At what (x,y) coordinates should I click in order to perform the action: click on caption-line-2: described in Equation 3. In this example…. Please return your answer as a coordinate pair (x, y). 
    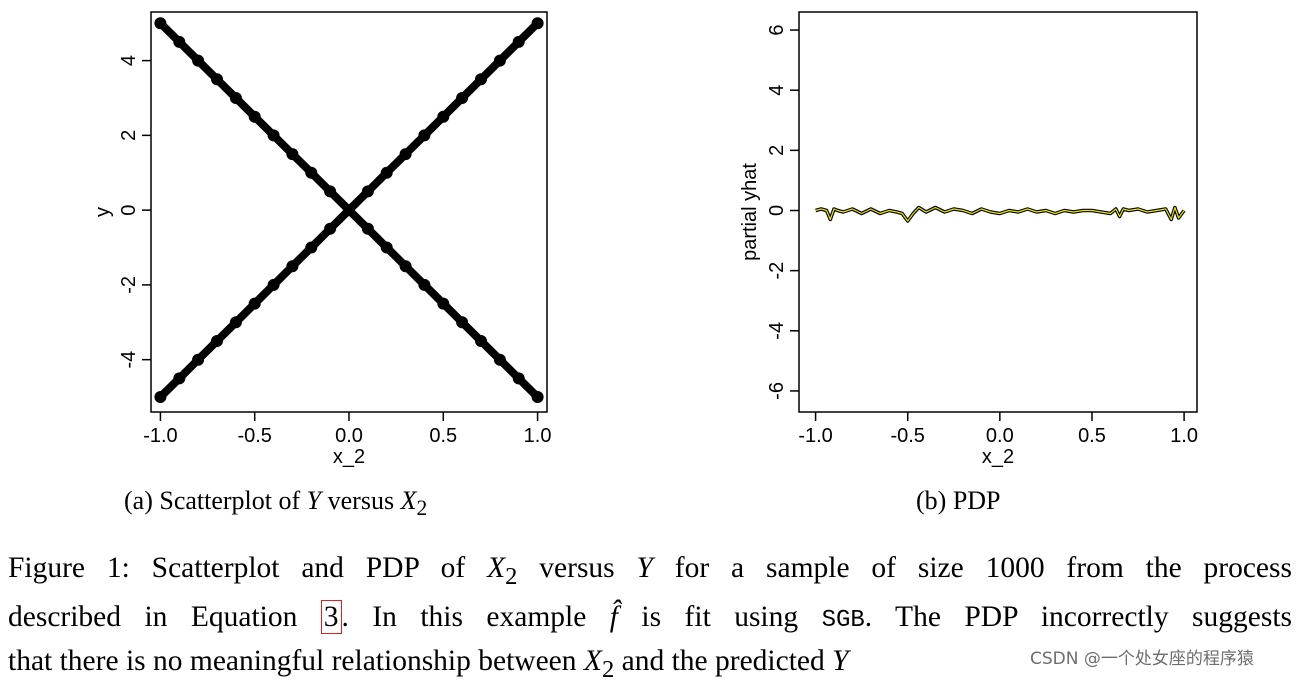
    Looking at the image, I should click on (650, 619).